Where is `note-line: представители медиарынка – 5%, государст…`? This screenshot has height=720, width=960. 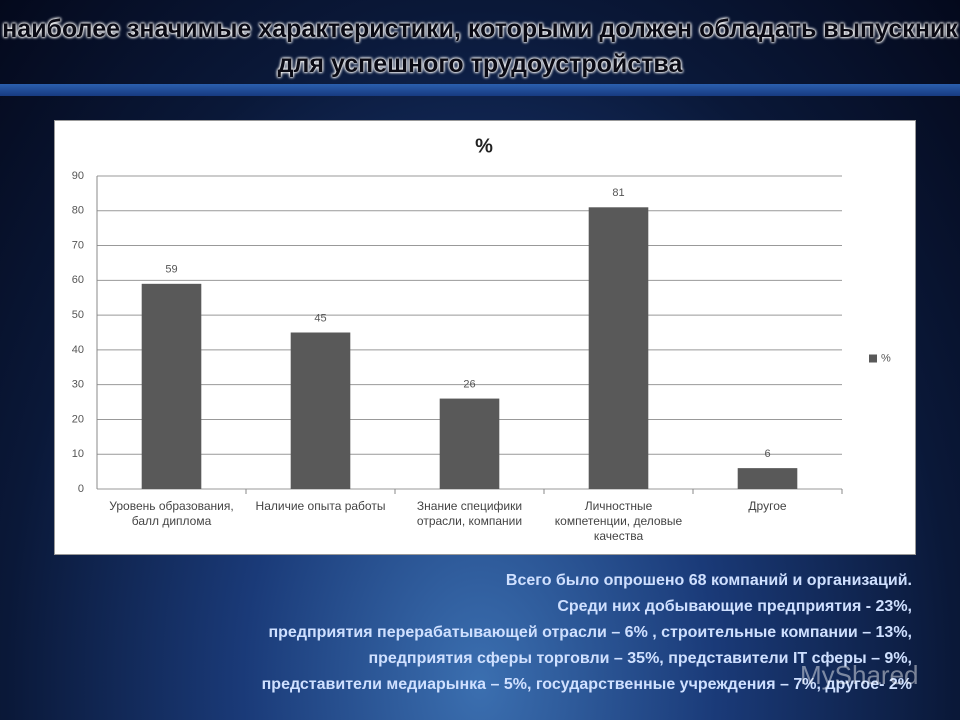 note-line: представители медиарынка – 5%, государст… is located at coordinates (586, 684).